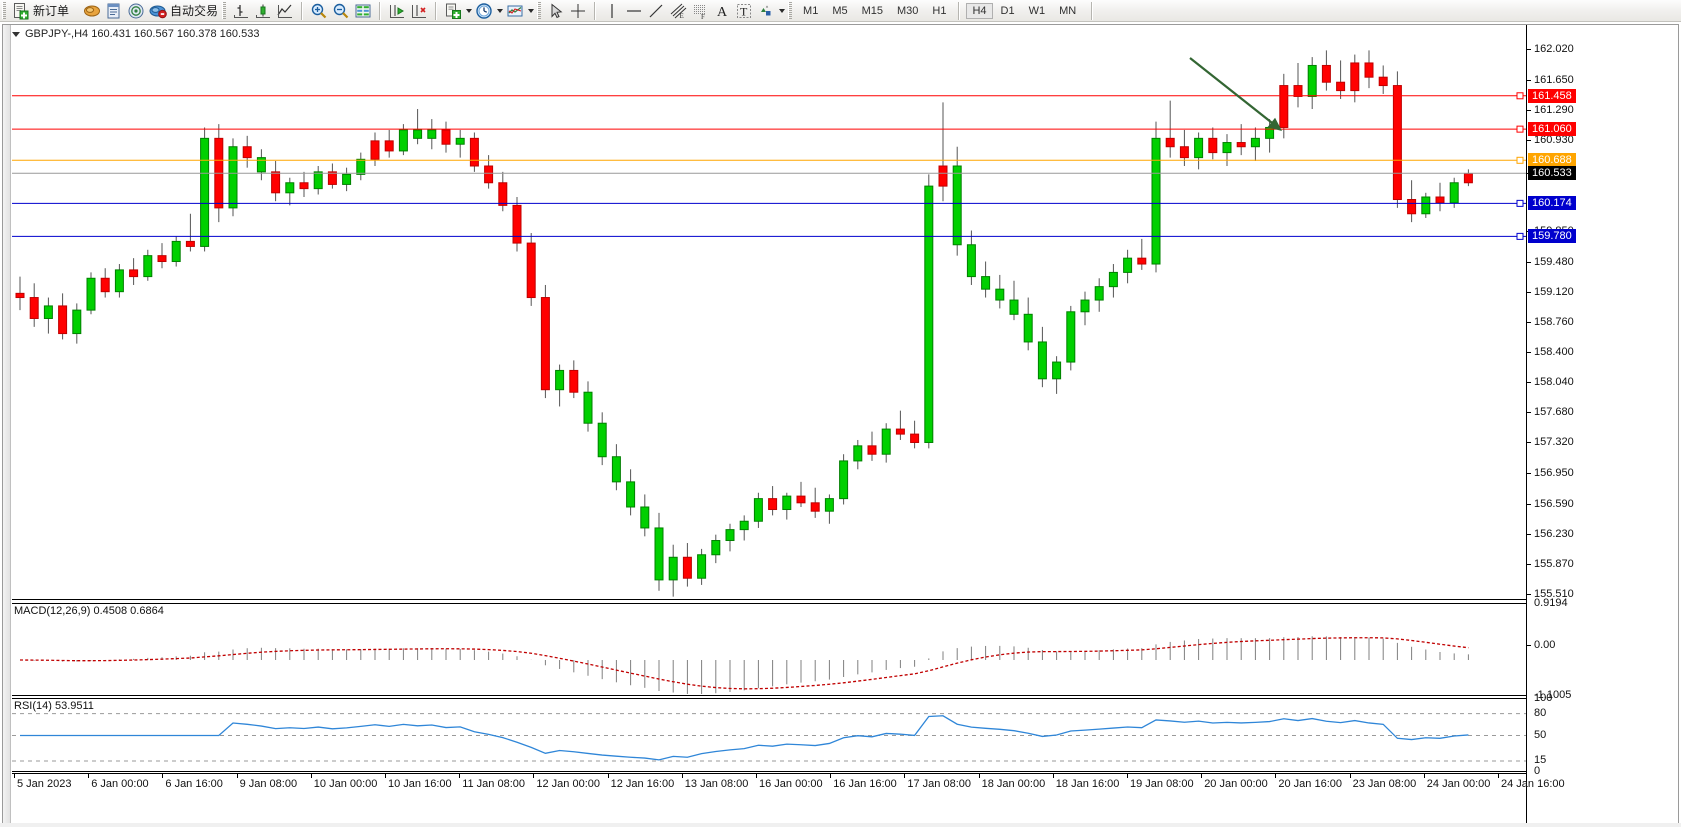  Describe the element at coordinates (744, 11) in the screenshot. I see `text-label-button: T` at that location.